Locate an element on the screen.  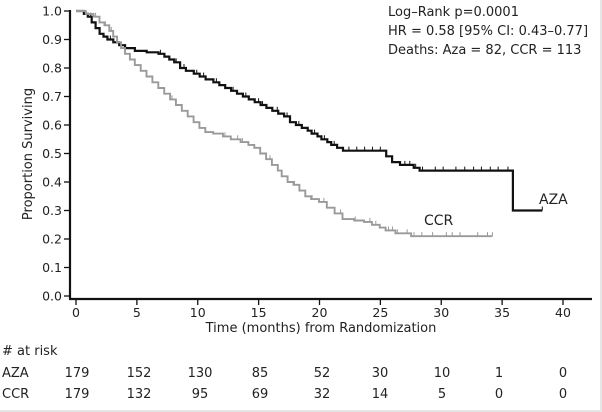
at-risk-row-label: CCR is located at coordinates (16, 394).